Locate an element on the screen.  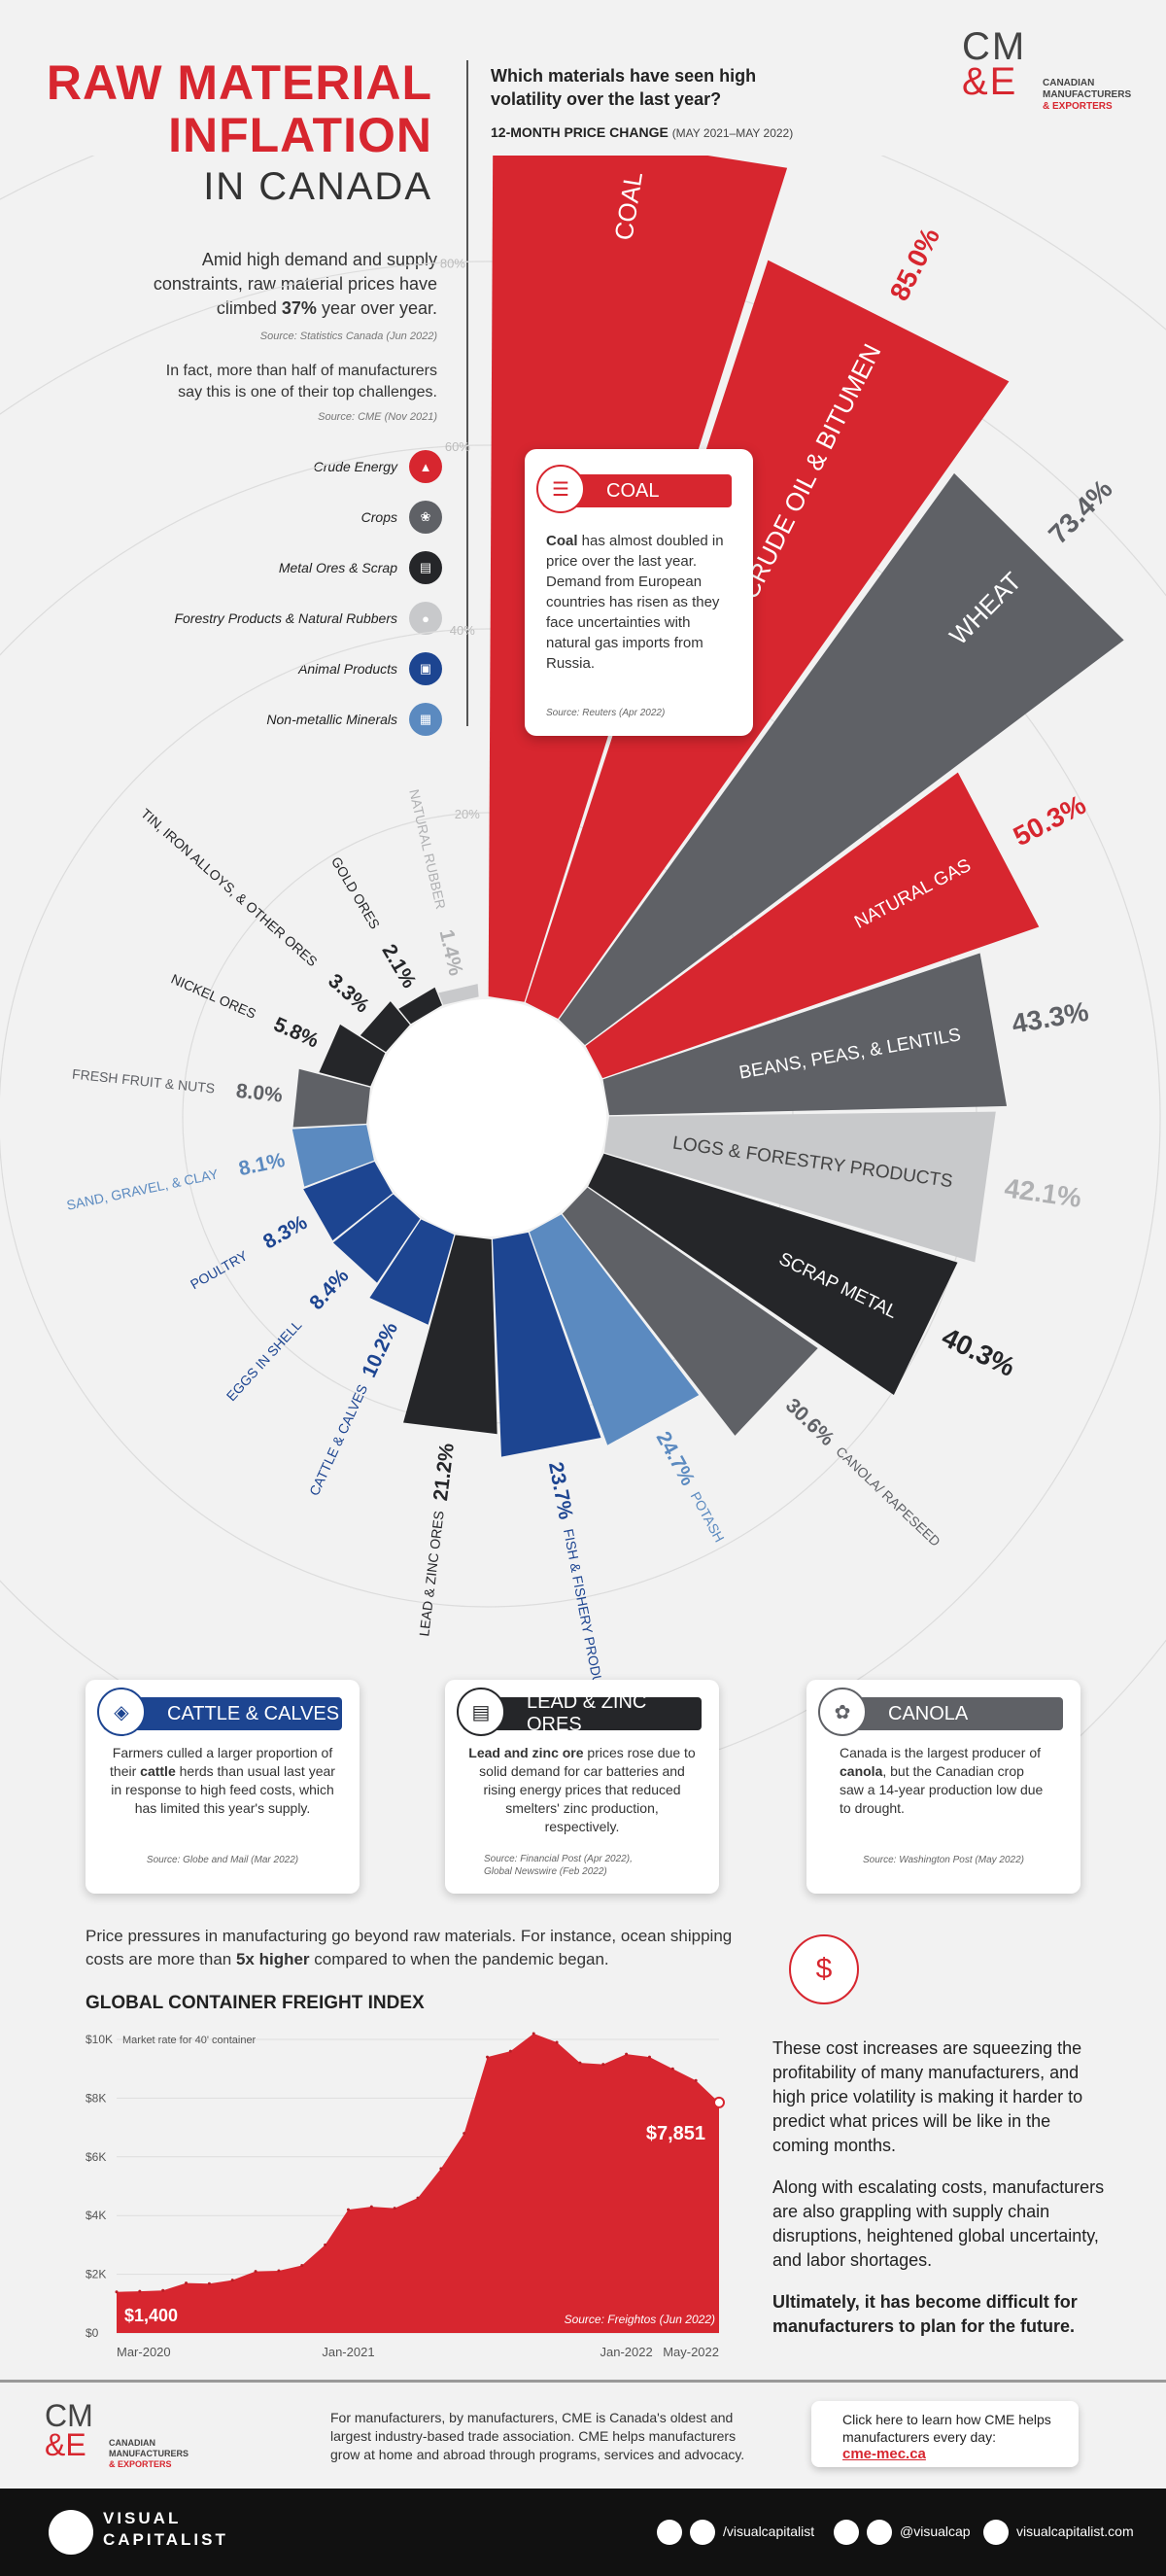
bar-sand-gravel-clay is located at coordinates (333, 1156).